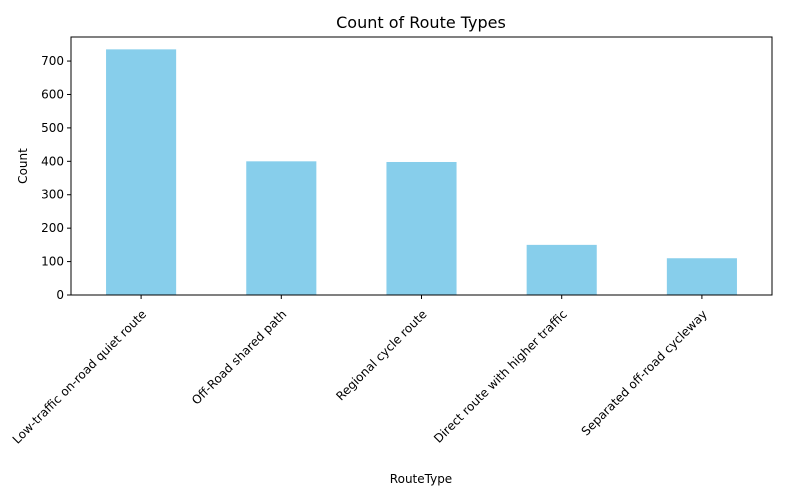  Describe the element at coordinates (52, 195) in the screenshot. I see `y-tick-label: 300` at that location.